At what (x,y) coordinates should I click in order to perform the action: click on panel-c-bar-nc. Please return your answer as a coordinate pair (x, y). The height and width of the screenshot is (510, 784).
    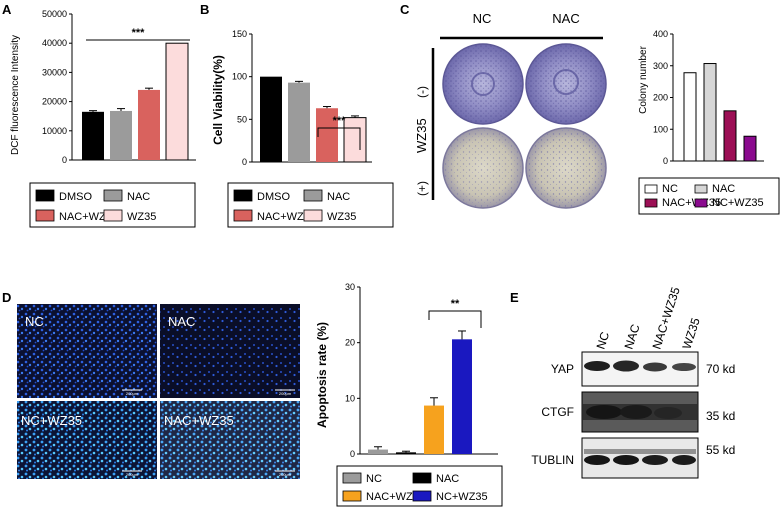
    Looking at the image, I should click on (690, 117).